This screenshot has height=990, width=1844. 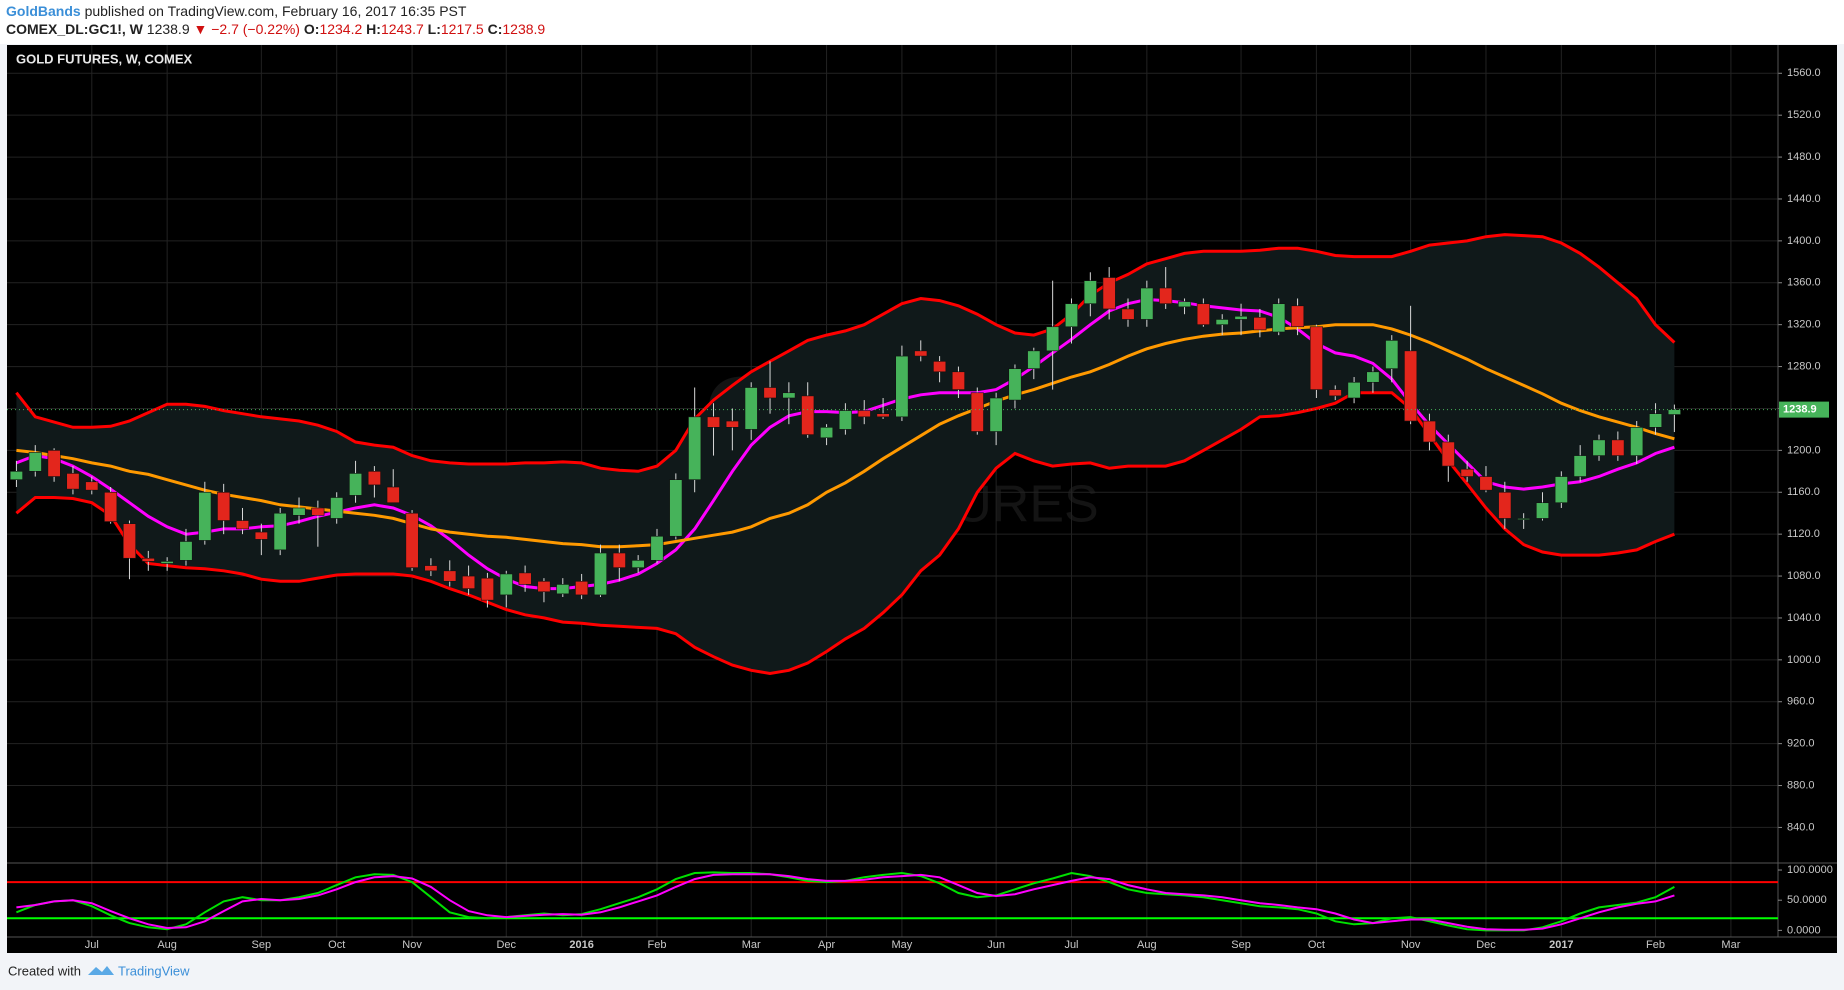 I want to click on x-tick-label: Feb, so click(x=657, y=945).